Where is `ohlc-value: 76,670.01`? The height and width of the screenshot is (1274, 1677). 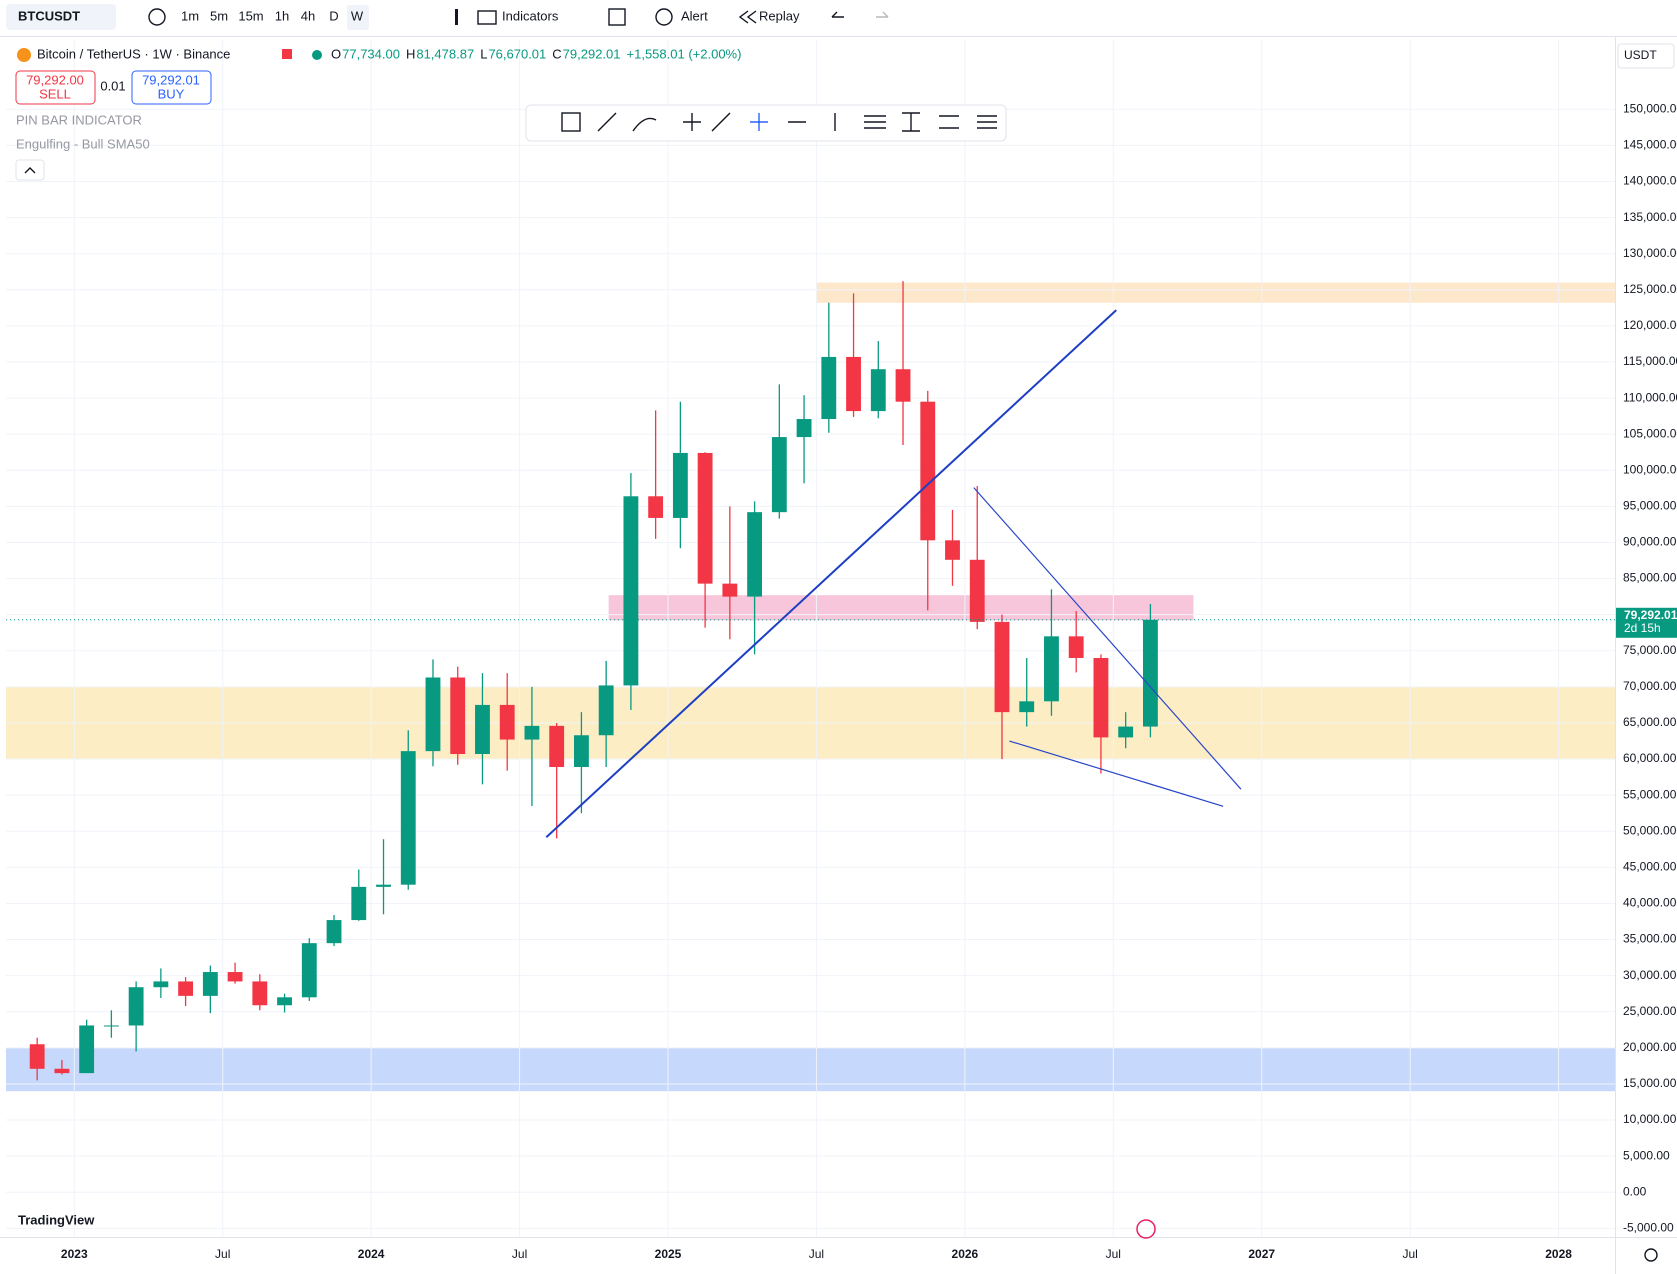
ohlc-value: 76,670.01 is located at coordinates (517, 53).